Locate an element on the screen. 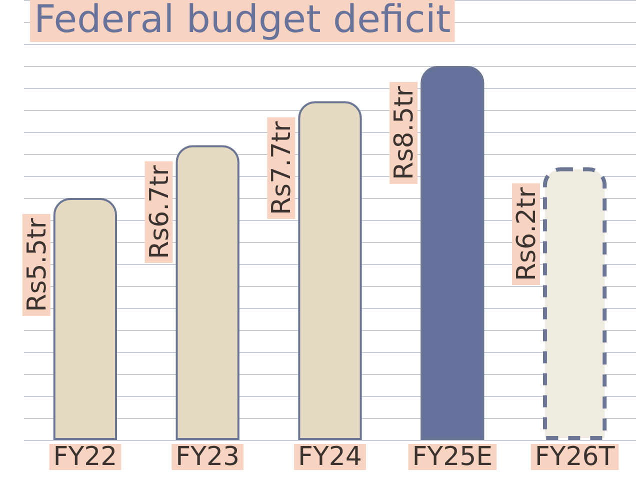  x-tick-label: FY23 is located at coordinates (208, 457).